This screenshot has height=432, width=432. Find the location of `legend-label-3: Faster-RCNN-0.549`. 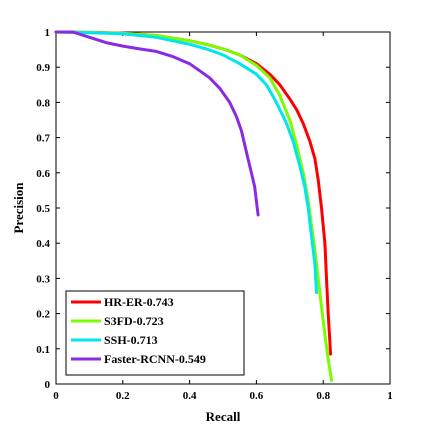

legend-label-3: Faster-RCNN-0.549 is located at coordinates (155, 359).